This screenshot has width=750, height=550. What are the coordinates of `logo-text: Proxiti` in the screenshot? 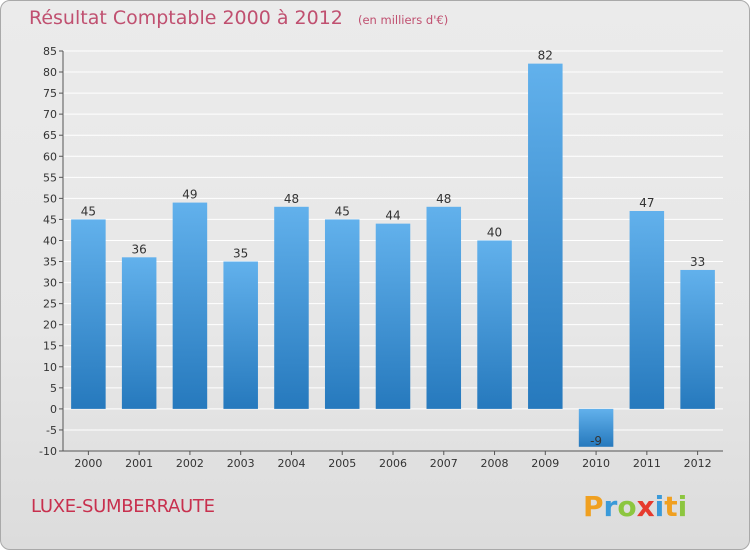 It's located at (635, 506).